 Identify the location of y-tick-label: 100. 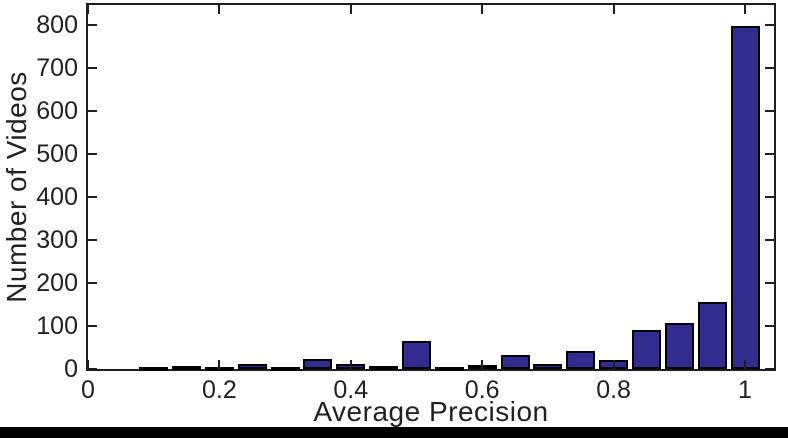
(57, 326).